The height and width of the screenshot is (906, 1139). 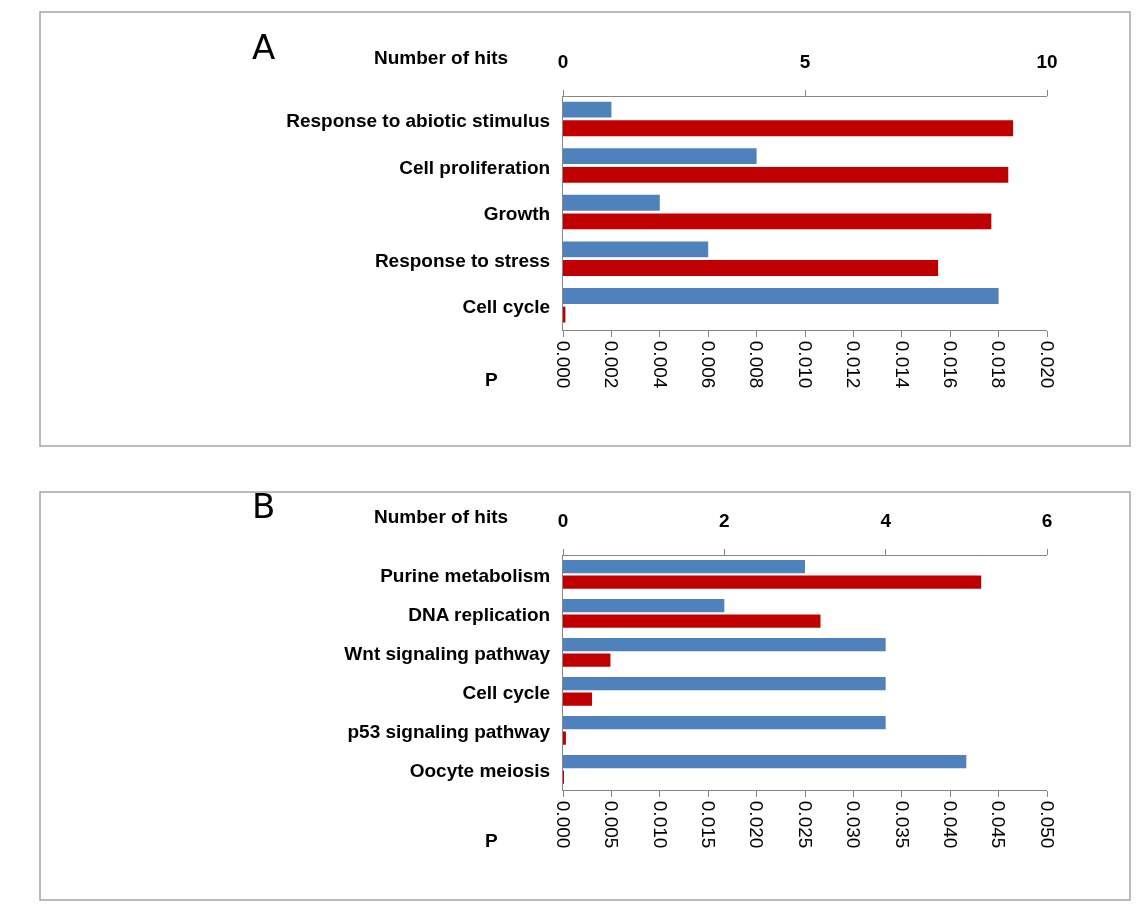 I want to click on y-tick-label: DNA replication, so click(x=479, y=615).